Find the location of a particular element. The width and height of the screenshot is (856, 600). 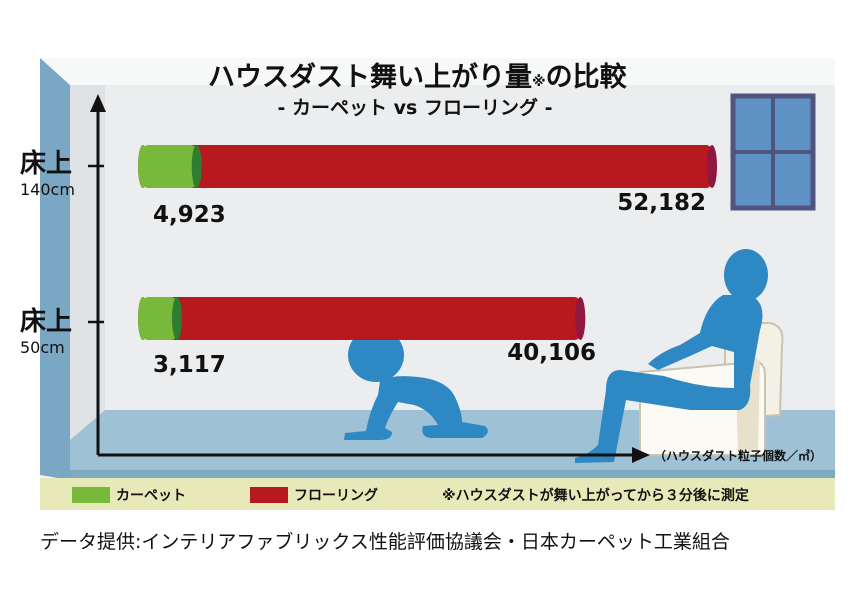

chart-title: ハウスダスト舞い上がり量※の比較 is located at coordinates (418, 77).